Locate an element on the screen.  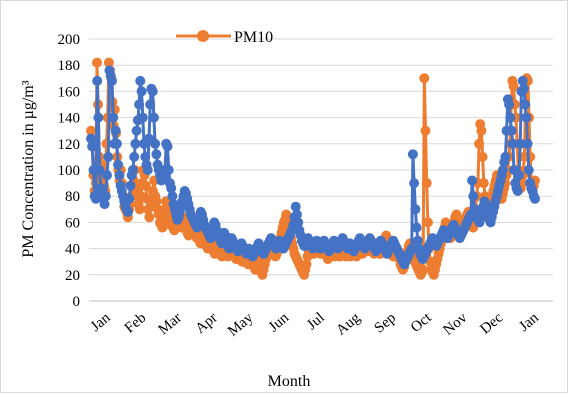
y-tick-label: 140 is located at coordinates (69, 119).